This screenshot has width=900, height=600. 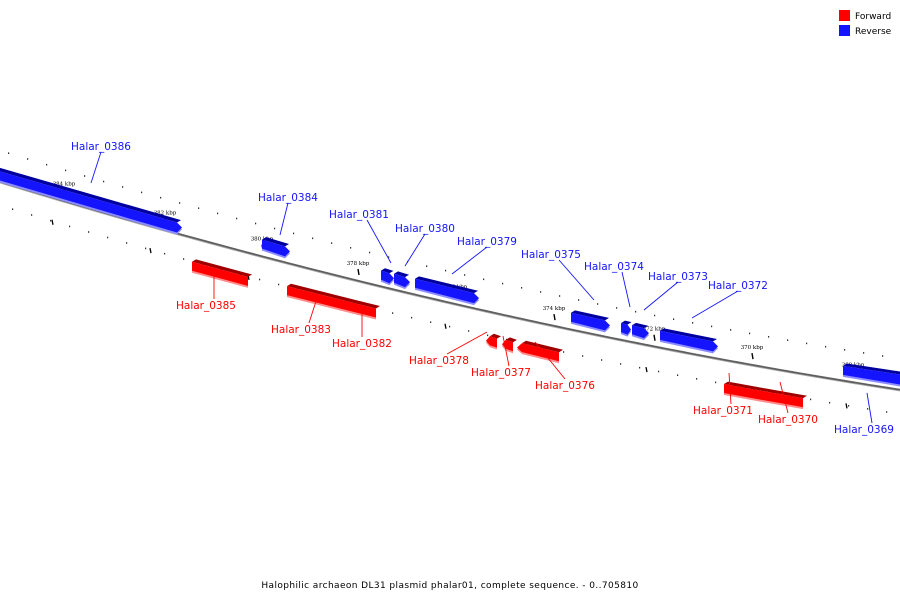 I want to click on gene-label: Halar_0375, so click(x=551, y=255).